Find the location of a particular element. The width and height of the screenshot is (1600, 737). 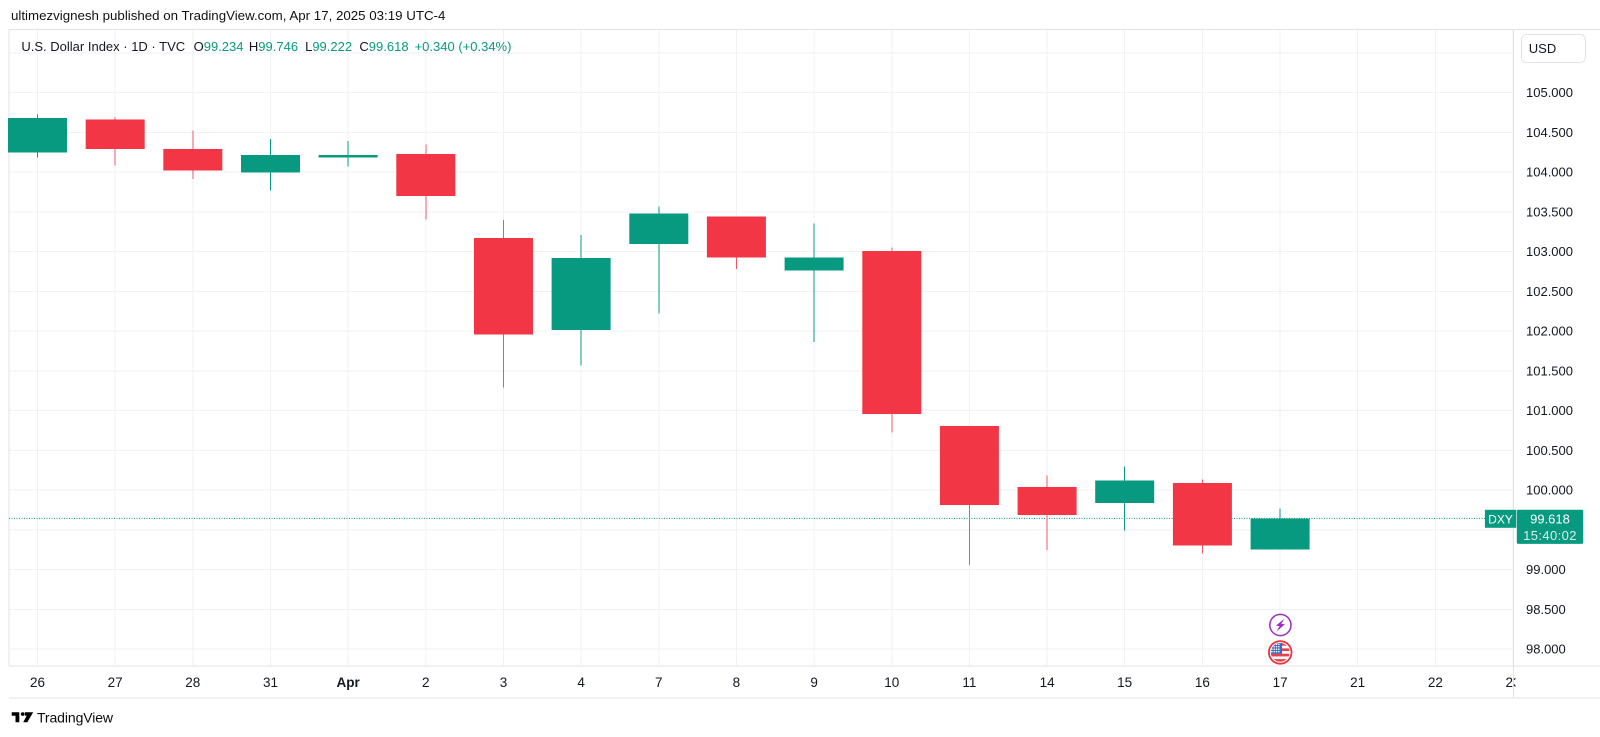

svg-text: C99.618 is located at coordinates (383, 46).